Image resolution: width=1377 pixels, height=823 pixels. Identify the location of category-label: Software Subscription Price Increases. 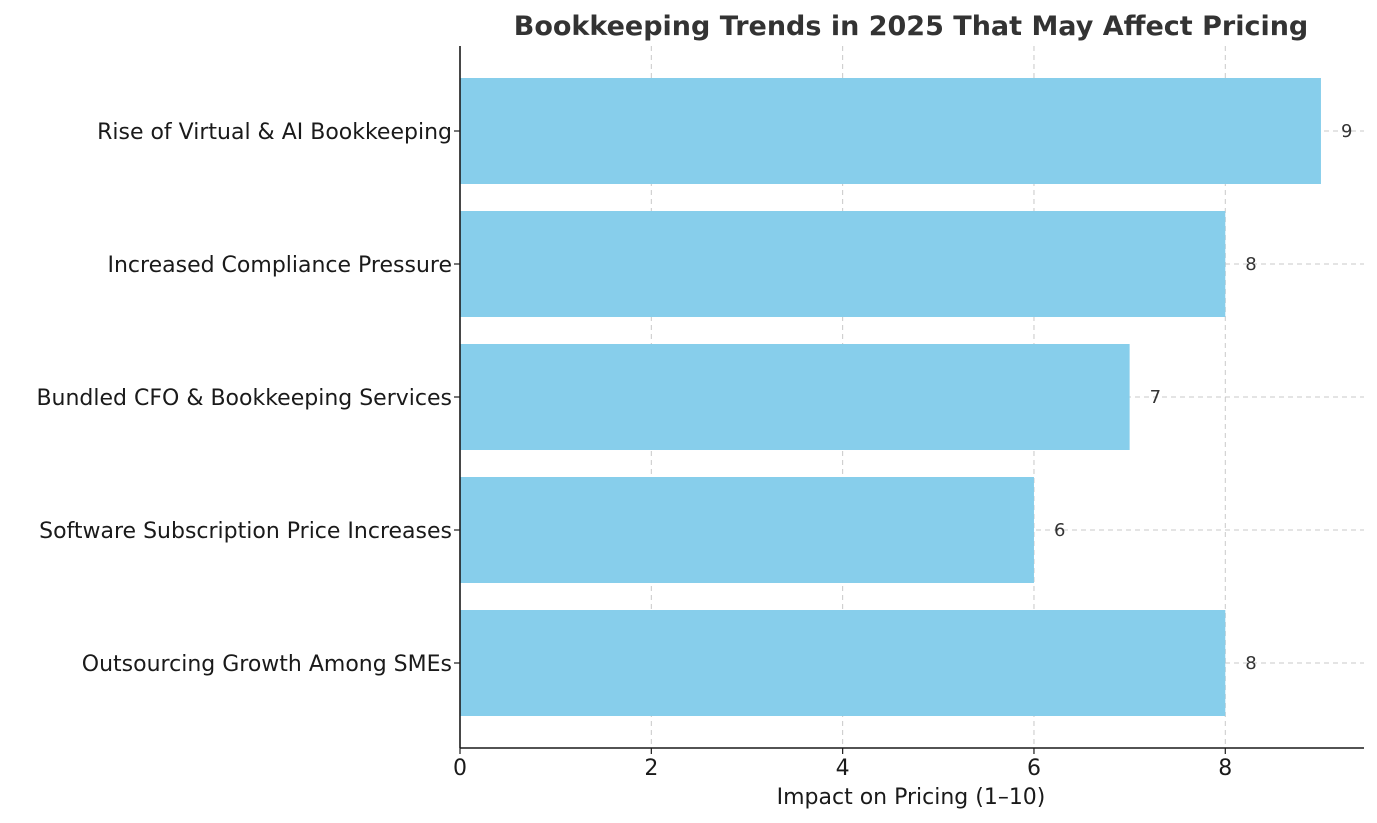
(245, 531).